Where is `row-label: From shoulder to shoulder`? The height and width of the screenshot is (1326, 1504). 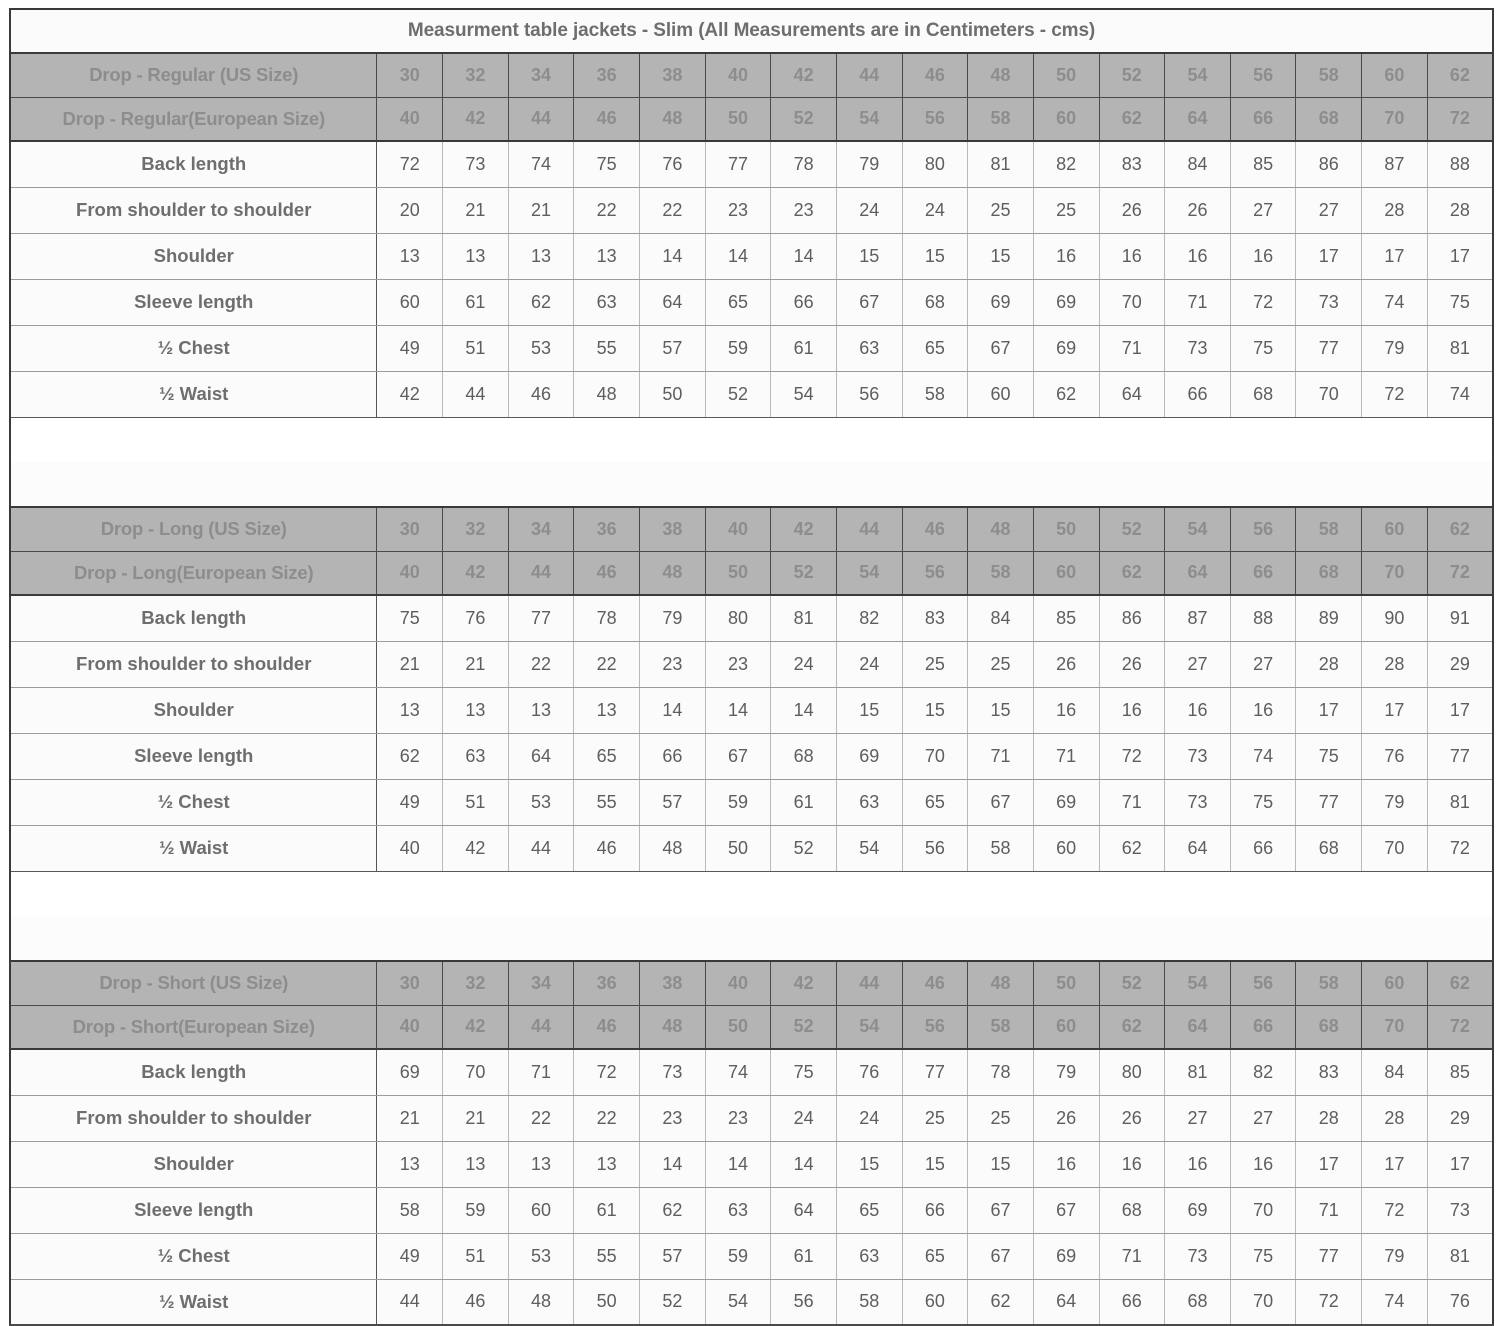 row-label: From shoulder to shoulder is located at coordinates (194, 664).